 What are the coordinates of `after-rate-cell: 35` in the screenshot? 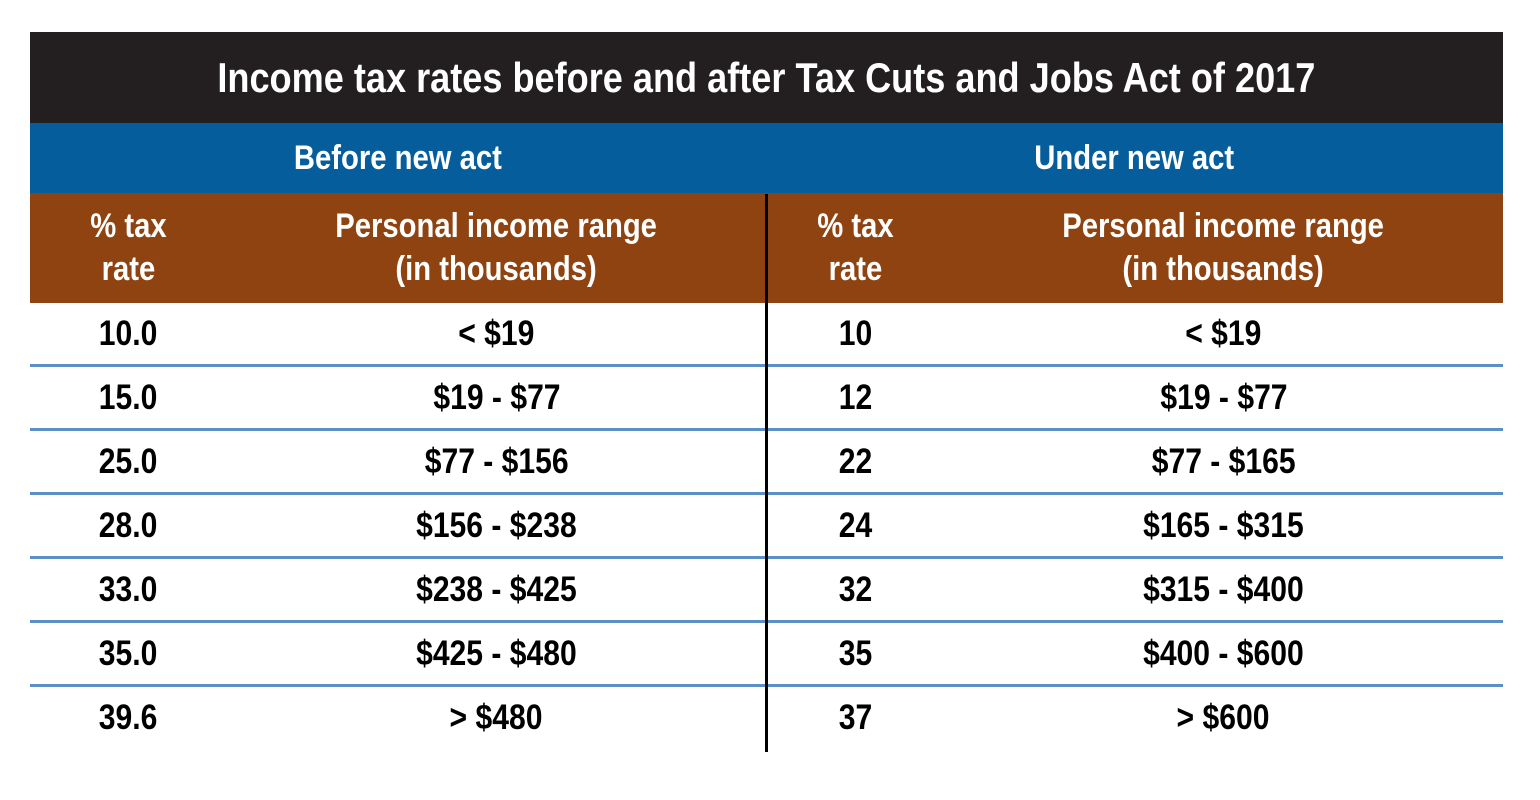 It's located at (855, 653).